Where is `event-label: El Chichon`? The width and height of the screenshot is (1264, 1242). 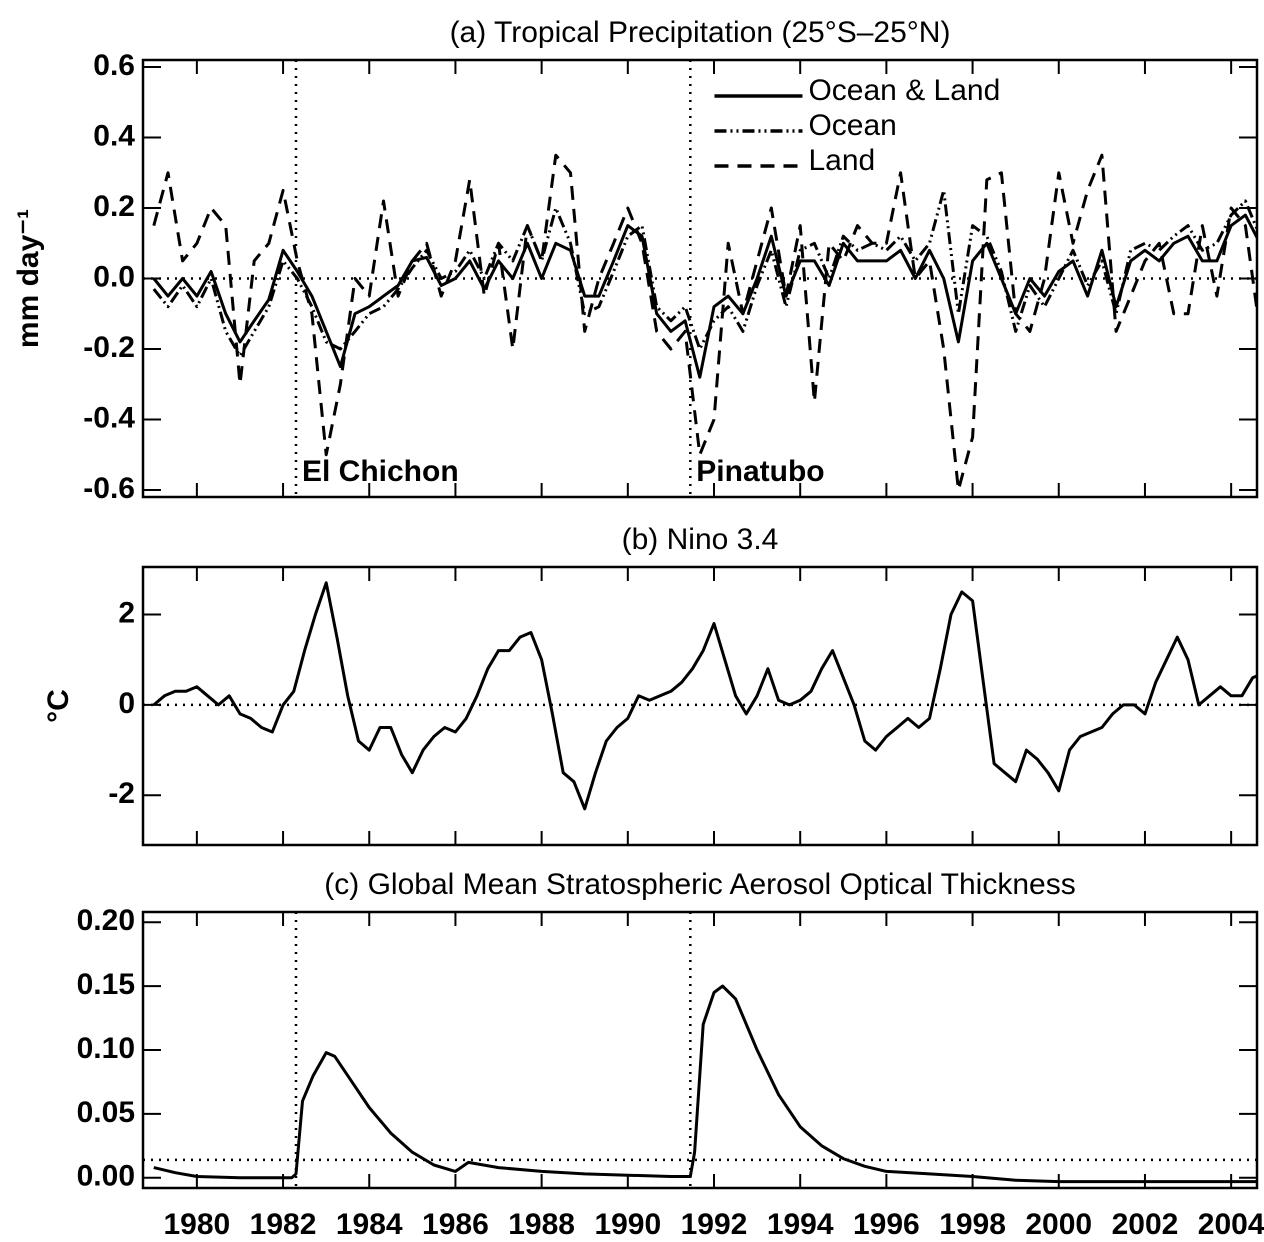 event-label: El Chichon is located at coordinates (380, 471).